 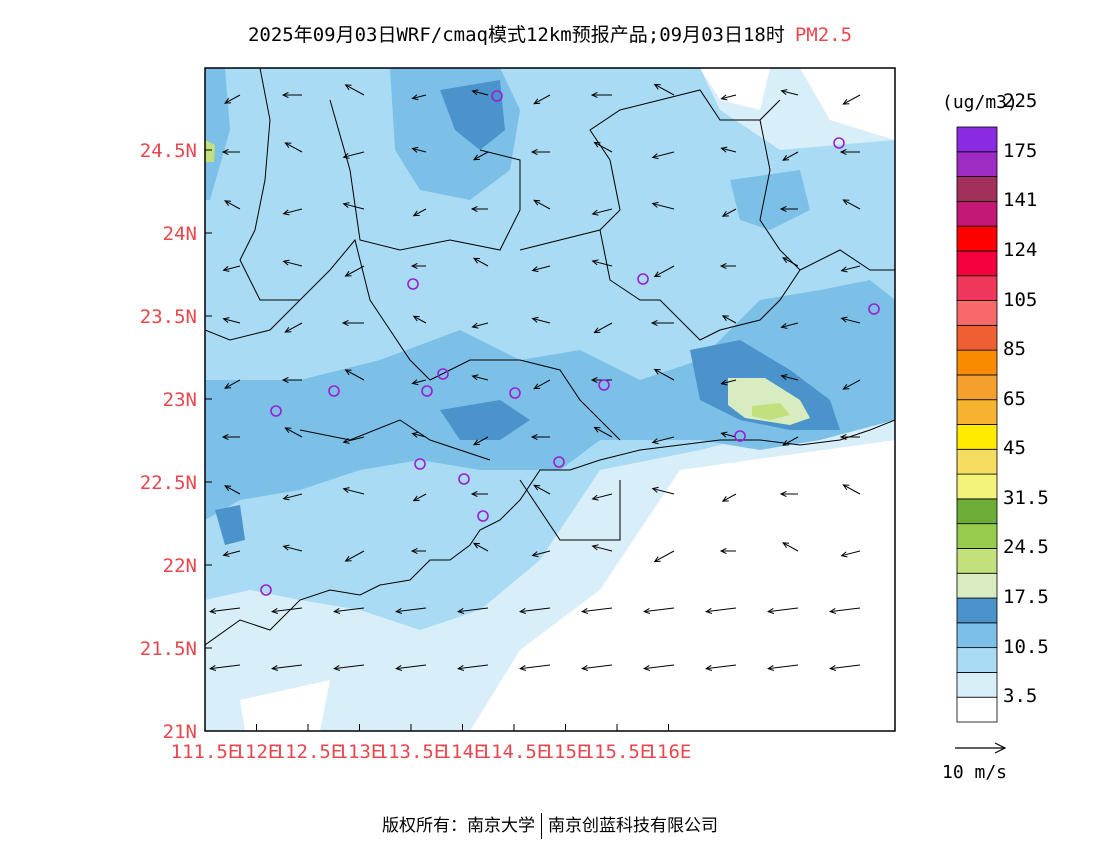 I want to click on copyright-footer: 版权所有：南京大学 南京创蓝科技有限公司, so click(x=550, y=825).